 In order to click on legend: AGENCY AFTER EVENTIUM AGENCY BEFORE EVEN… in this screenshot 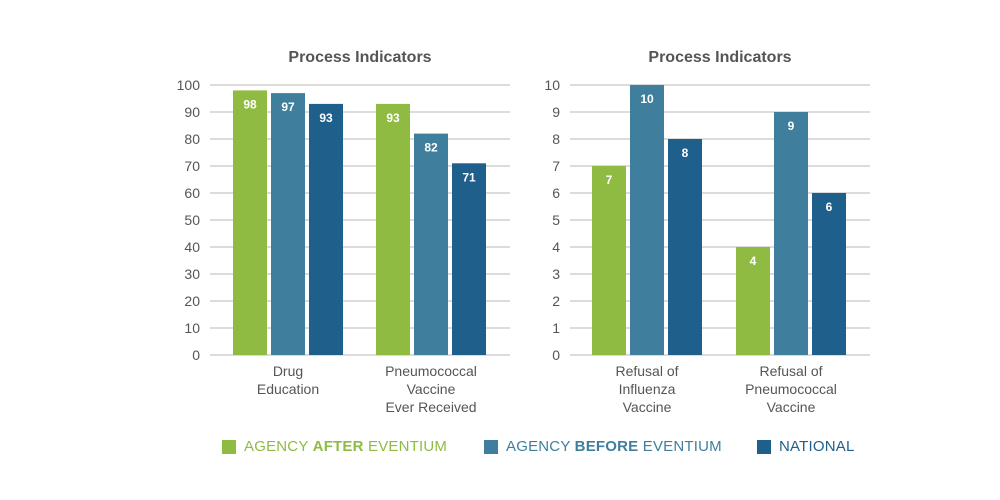, I will do `click(500, 450)`.